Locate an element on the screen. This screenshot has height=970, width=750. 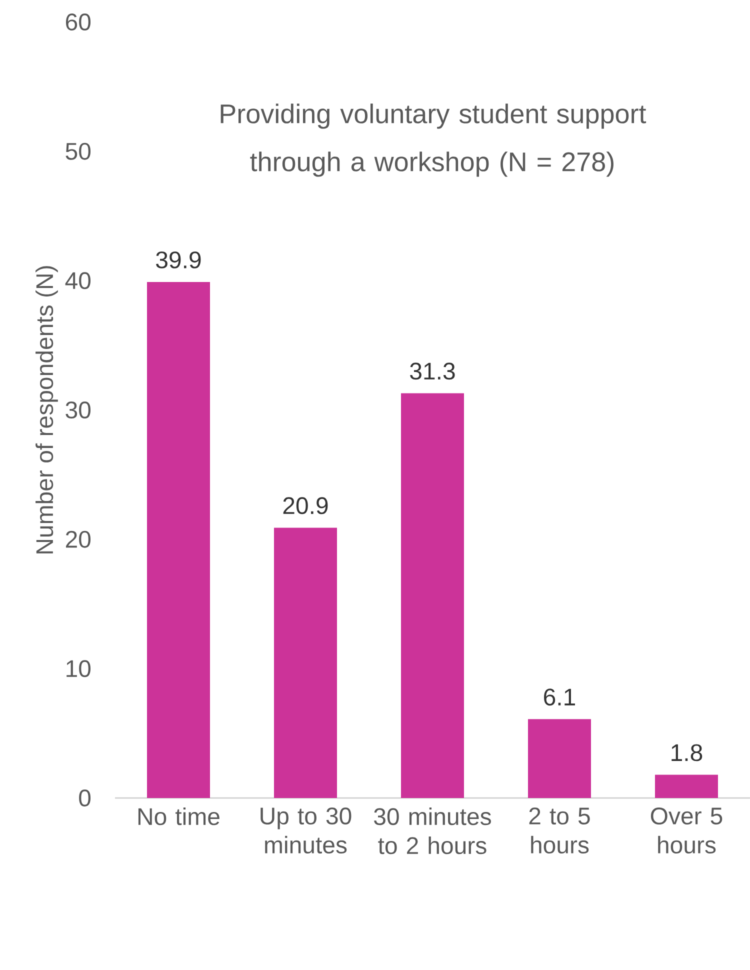
y-tick-label: 30 is located at coordinates (78, 410).